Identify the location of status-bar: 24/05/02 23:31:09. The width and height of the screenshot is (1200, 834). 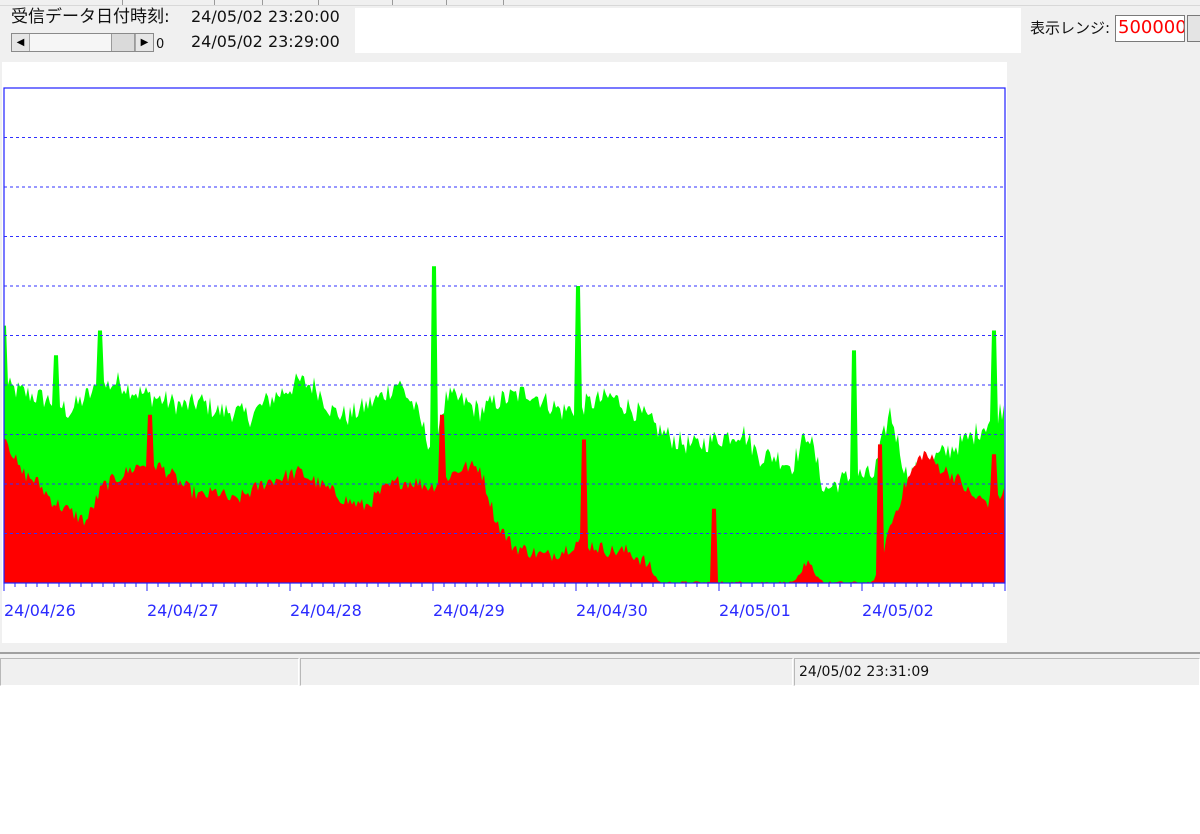
(600, 669).